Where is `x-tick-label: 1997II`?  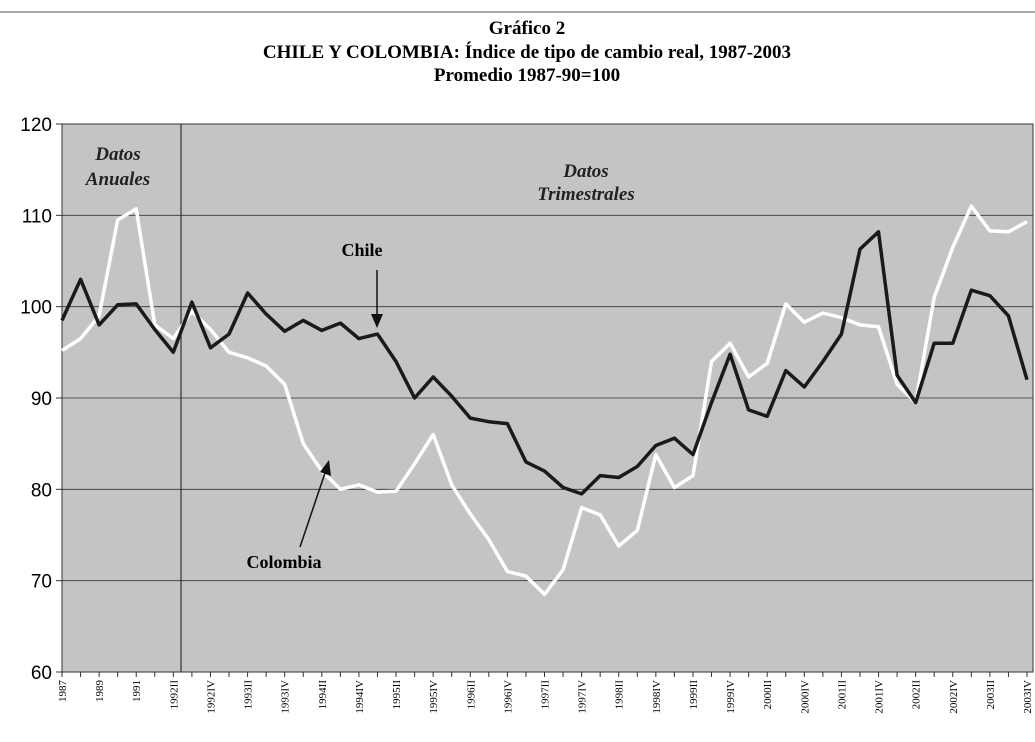
x-tick-label: 1997II is located at coordinates (546, 695).